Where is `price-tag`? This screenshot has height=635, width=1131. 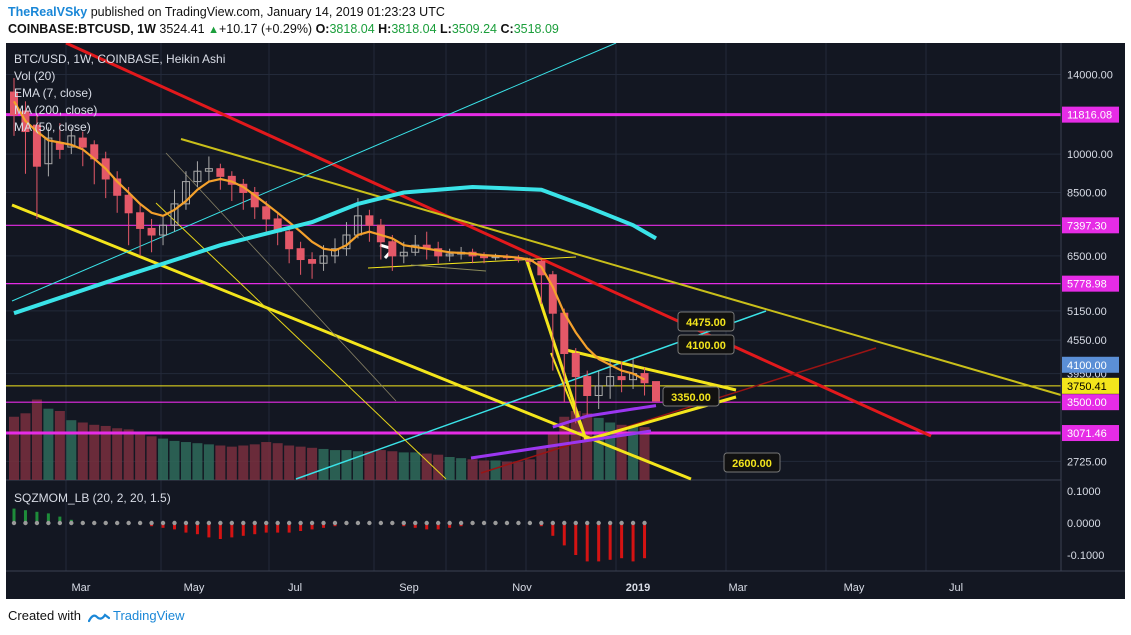 price-tag is located at coordinates (1090, 364).